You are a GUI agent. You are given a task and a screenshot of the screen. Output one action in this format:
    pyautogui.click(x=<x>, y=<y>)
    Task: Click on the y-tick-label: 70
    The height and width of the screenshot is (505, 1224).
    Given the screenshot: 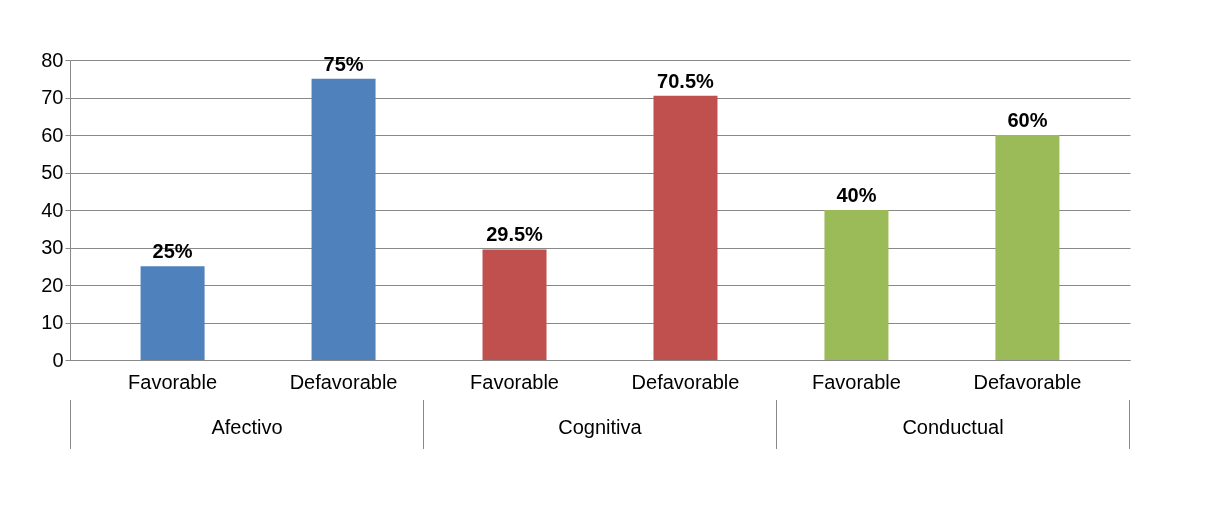 What is the action you would take?
    pyautogui.click(x=52, y=97)
    